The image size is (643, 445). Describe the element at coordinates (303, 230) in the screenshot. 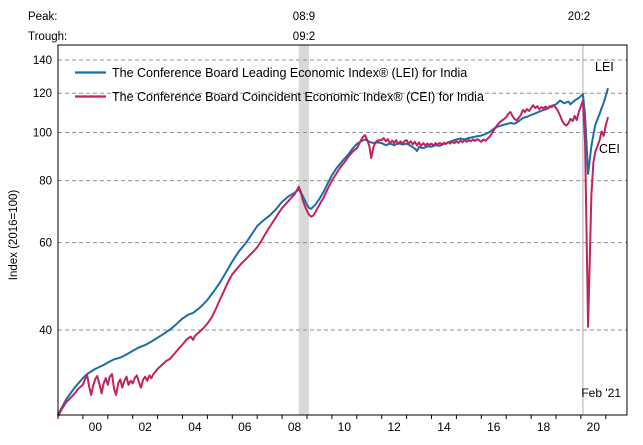

I see `recession-band` at that location.